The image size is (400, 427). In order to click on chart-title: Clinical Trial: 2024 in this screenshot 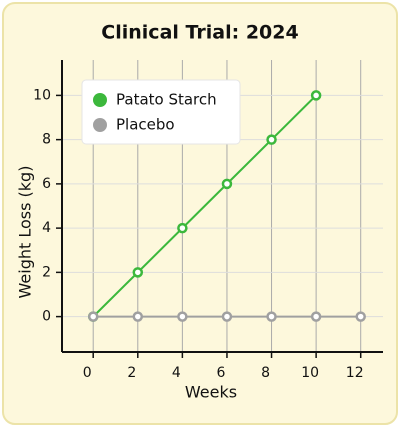, I will do `click(199, 33)`.